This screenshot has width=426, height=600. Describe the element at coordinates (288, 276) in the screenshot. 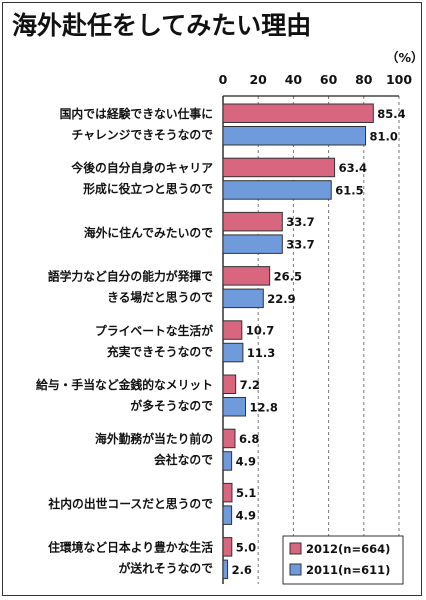

I see `data-label: 26.5` at that location.